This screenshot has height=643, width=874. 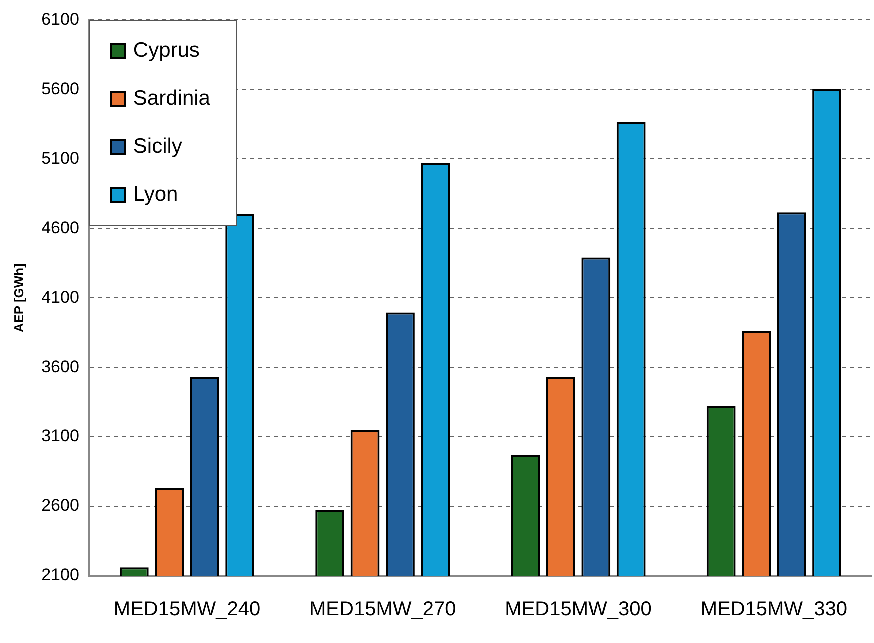 I want to click on y-tick-label: 2600, so click(x=61, y=506).